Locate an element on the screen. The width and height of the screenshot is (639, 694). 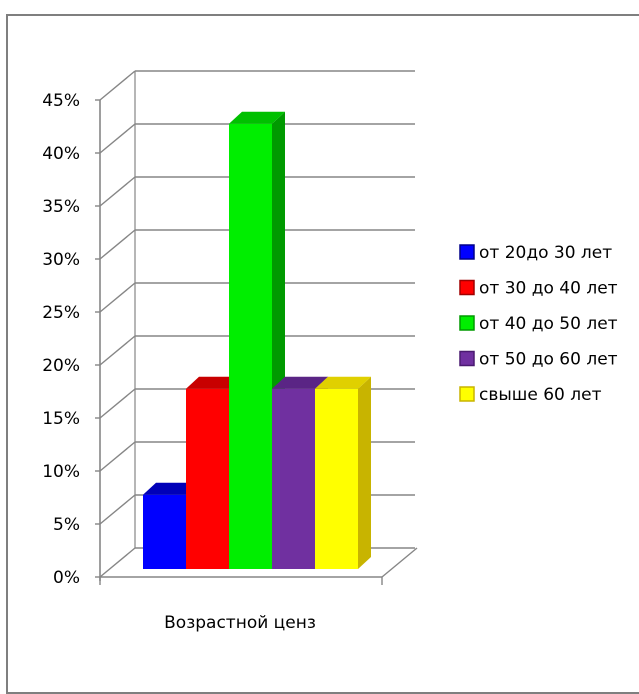
legend-item-2: от 30 до 40 лет is located at coordinates (538, 289).